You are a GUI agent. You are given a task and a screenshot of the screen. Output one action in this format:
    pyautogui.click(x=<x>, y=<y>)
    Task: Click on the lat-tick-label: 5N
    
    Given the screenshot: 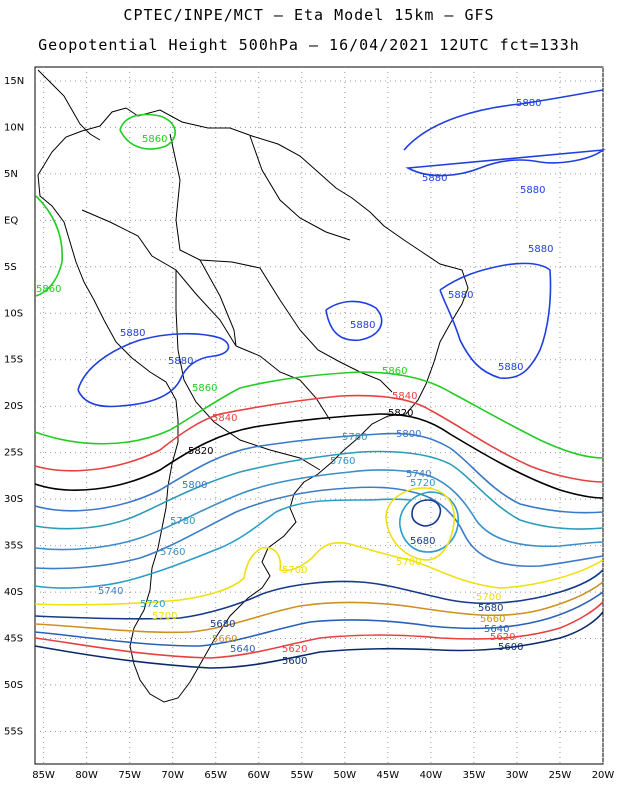 What is the action you would take?
    pyautogui.click(x=11, y=174)
    